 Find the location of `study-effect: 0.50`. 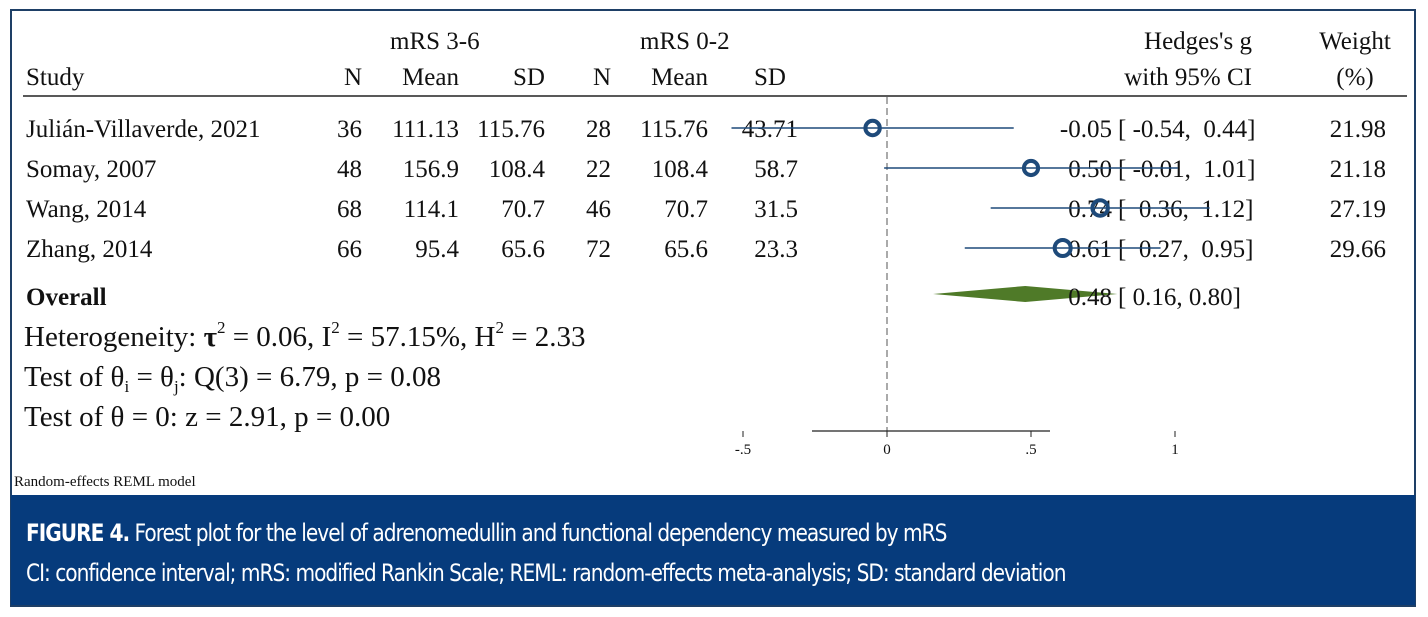

study-effect: 0.50 is located at coordinates (1090, 169).